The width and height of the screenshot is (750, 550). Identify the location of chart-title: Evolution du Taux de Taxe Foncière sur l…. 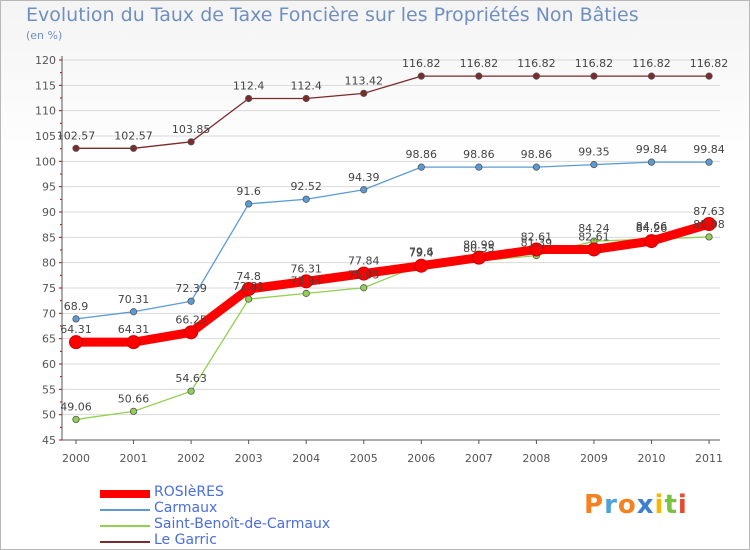
(332, 15).